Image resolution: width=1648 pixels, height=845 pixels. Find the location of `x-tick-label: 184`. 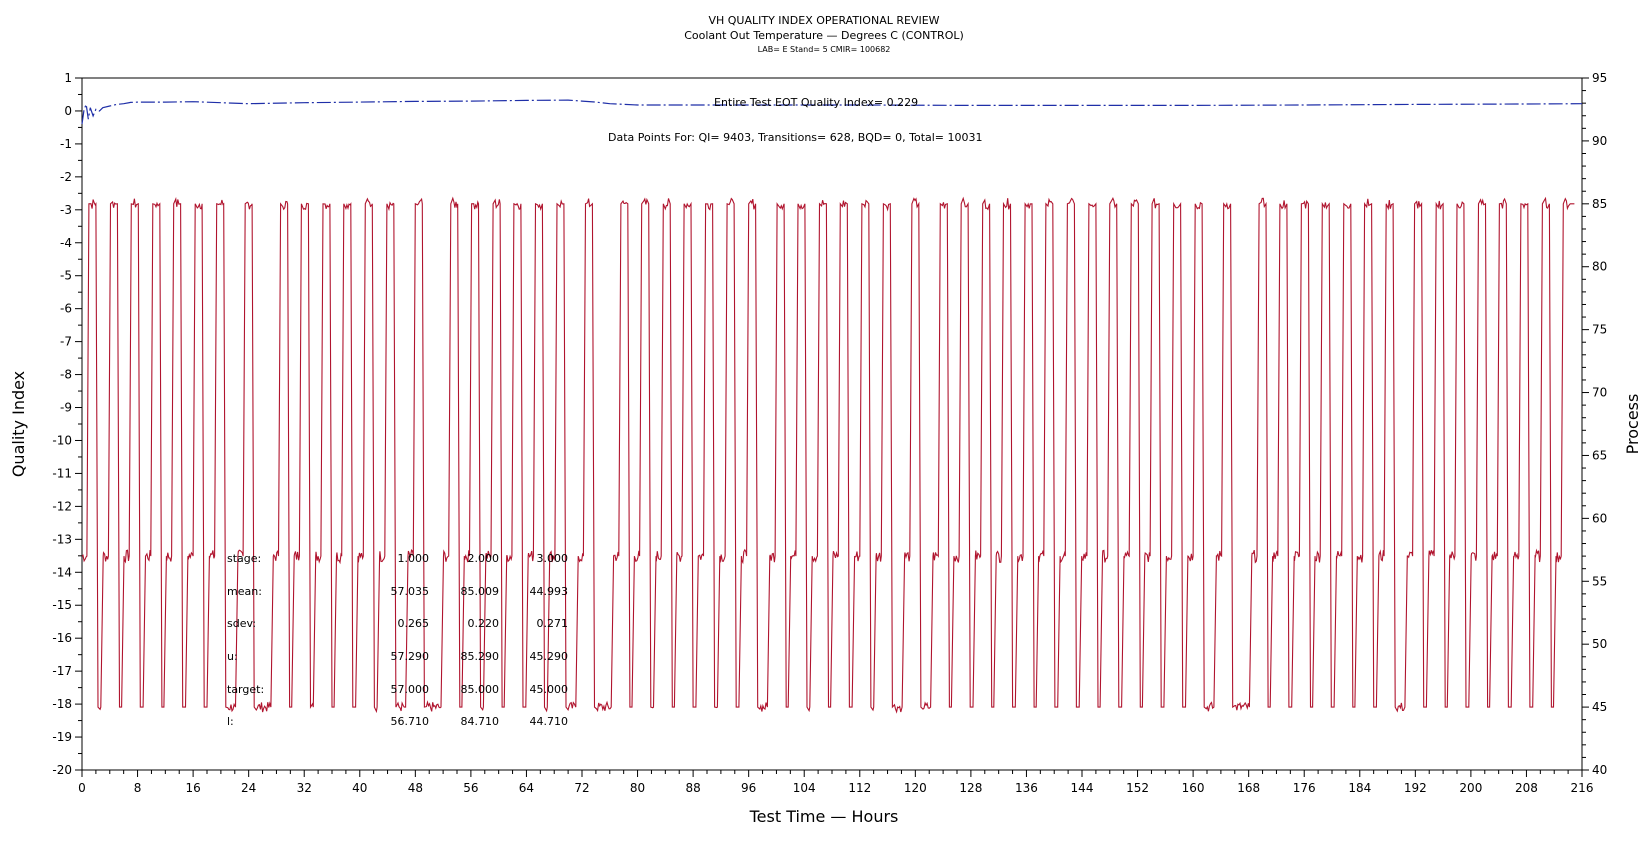

x-tick-label: 184 is located at coordinates (1359, 788).